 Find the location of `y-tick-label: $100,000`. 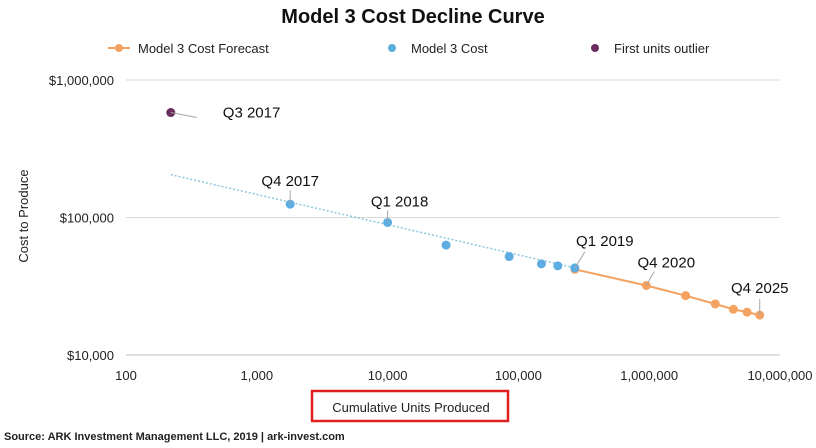

y-tick-label: $100,000 is located at coordinates (87, 218).